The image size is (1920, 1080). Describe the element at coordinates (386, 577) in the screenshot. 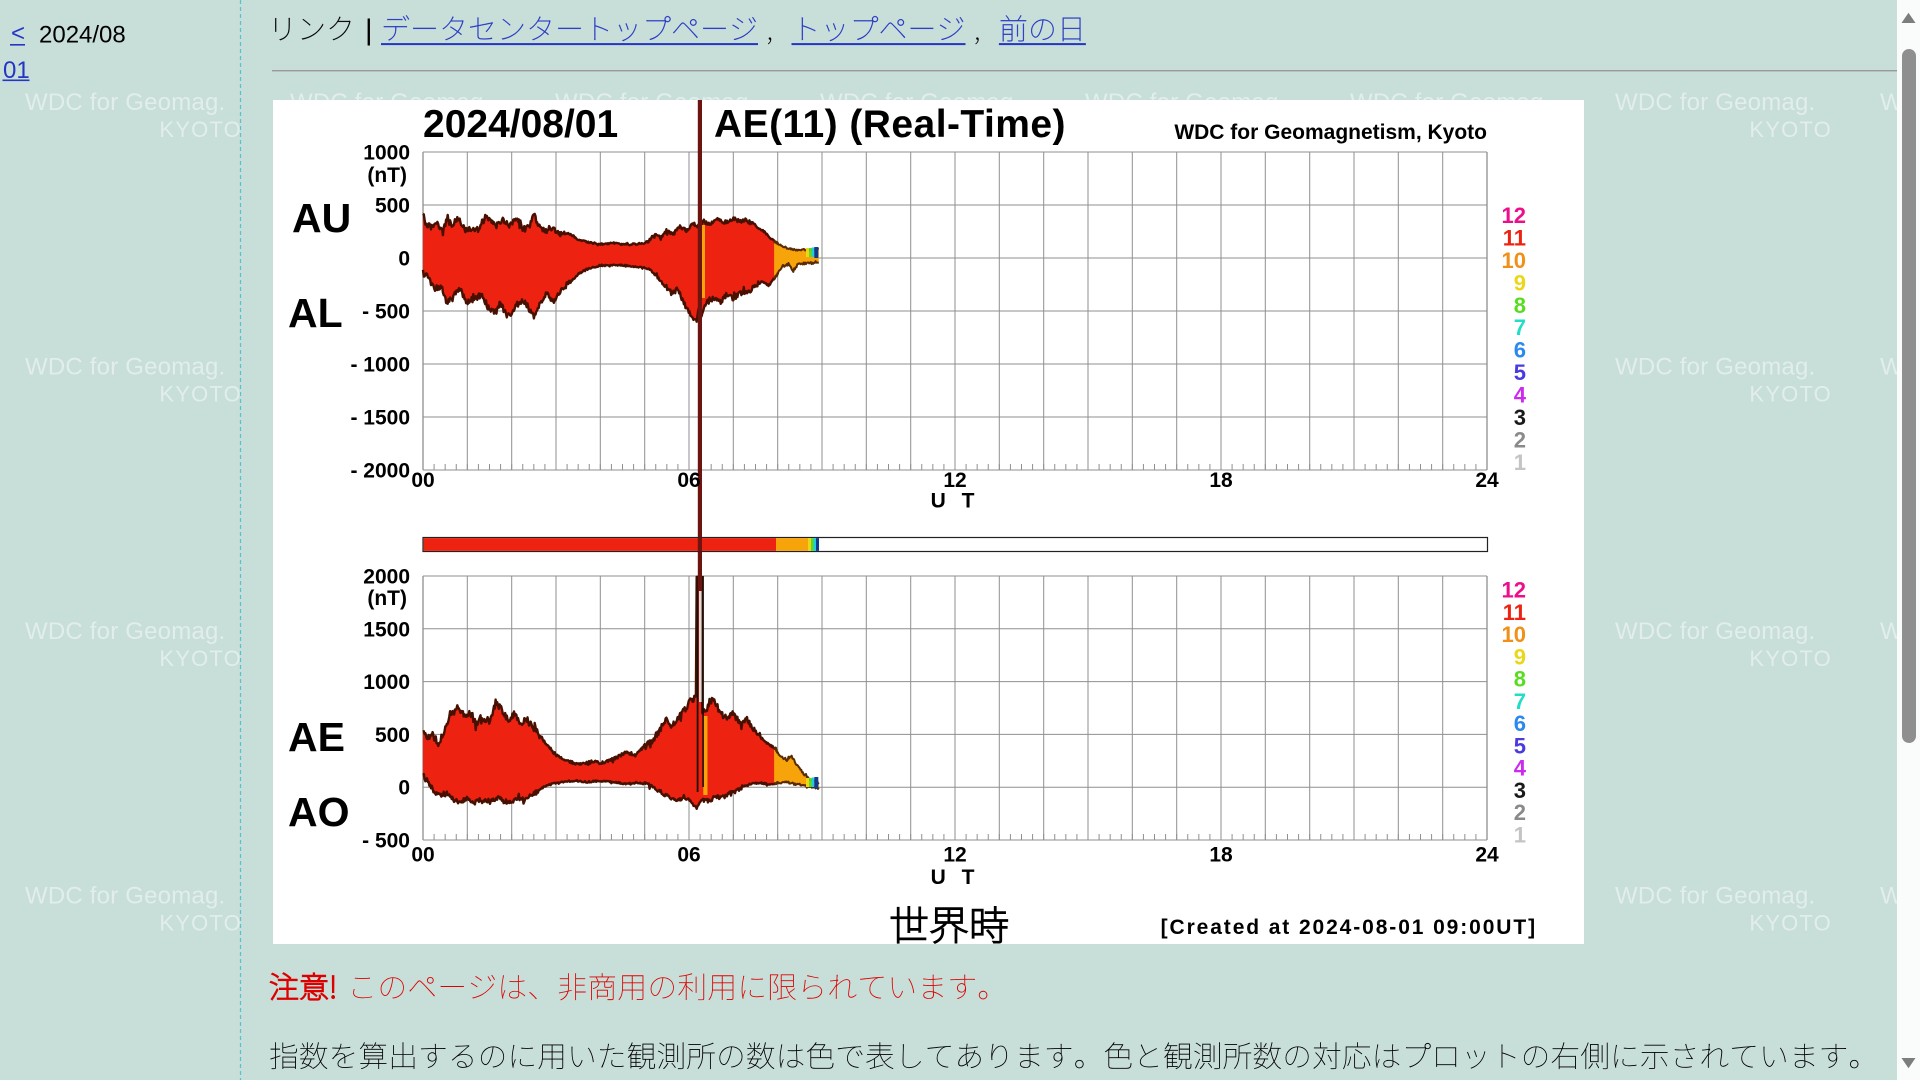

I see `svg-text: 2000` at that location.